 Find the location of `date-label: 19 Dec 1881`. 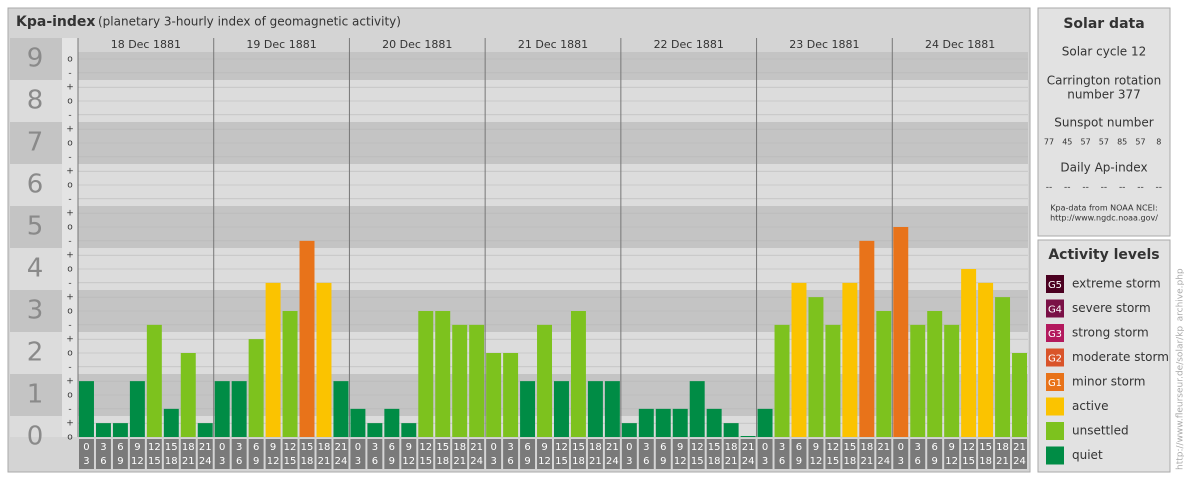

date-label: 19 Dec 1881 is located at coordinates (281, 44).